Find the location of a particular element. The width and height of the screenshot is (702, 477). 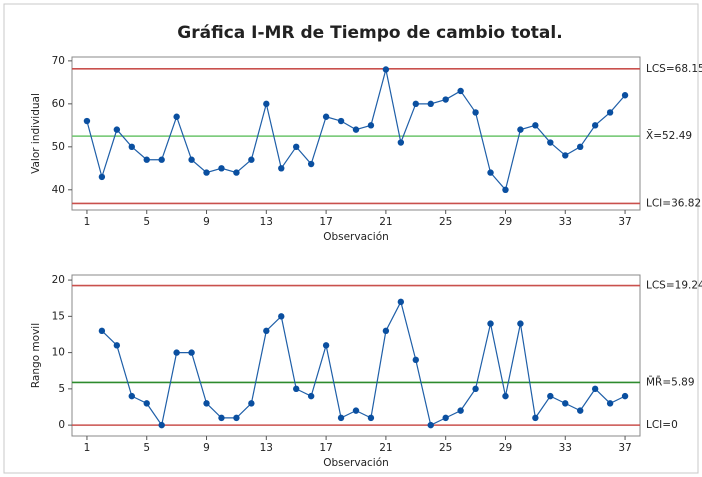

x-tick-label: 17 is located at coordinates (325, 222).